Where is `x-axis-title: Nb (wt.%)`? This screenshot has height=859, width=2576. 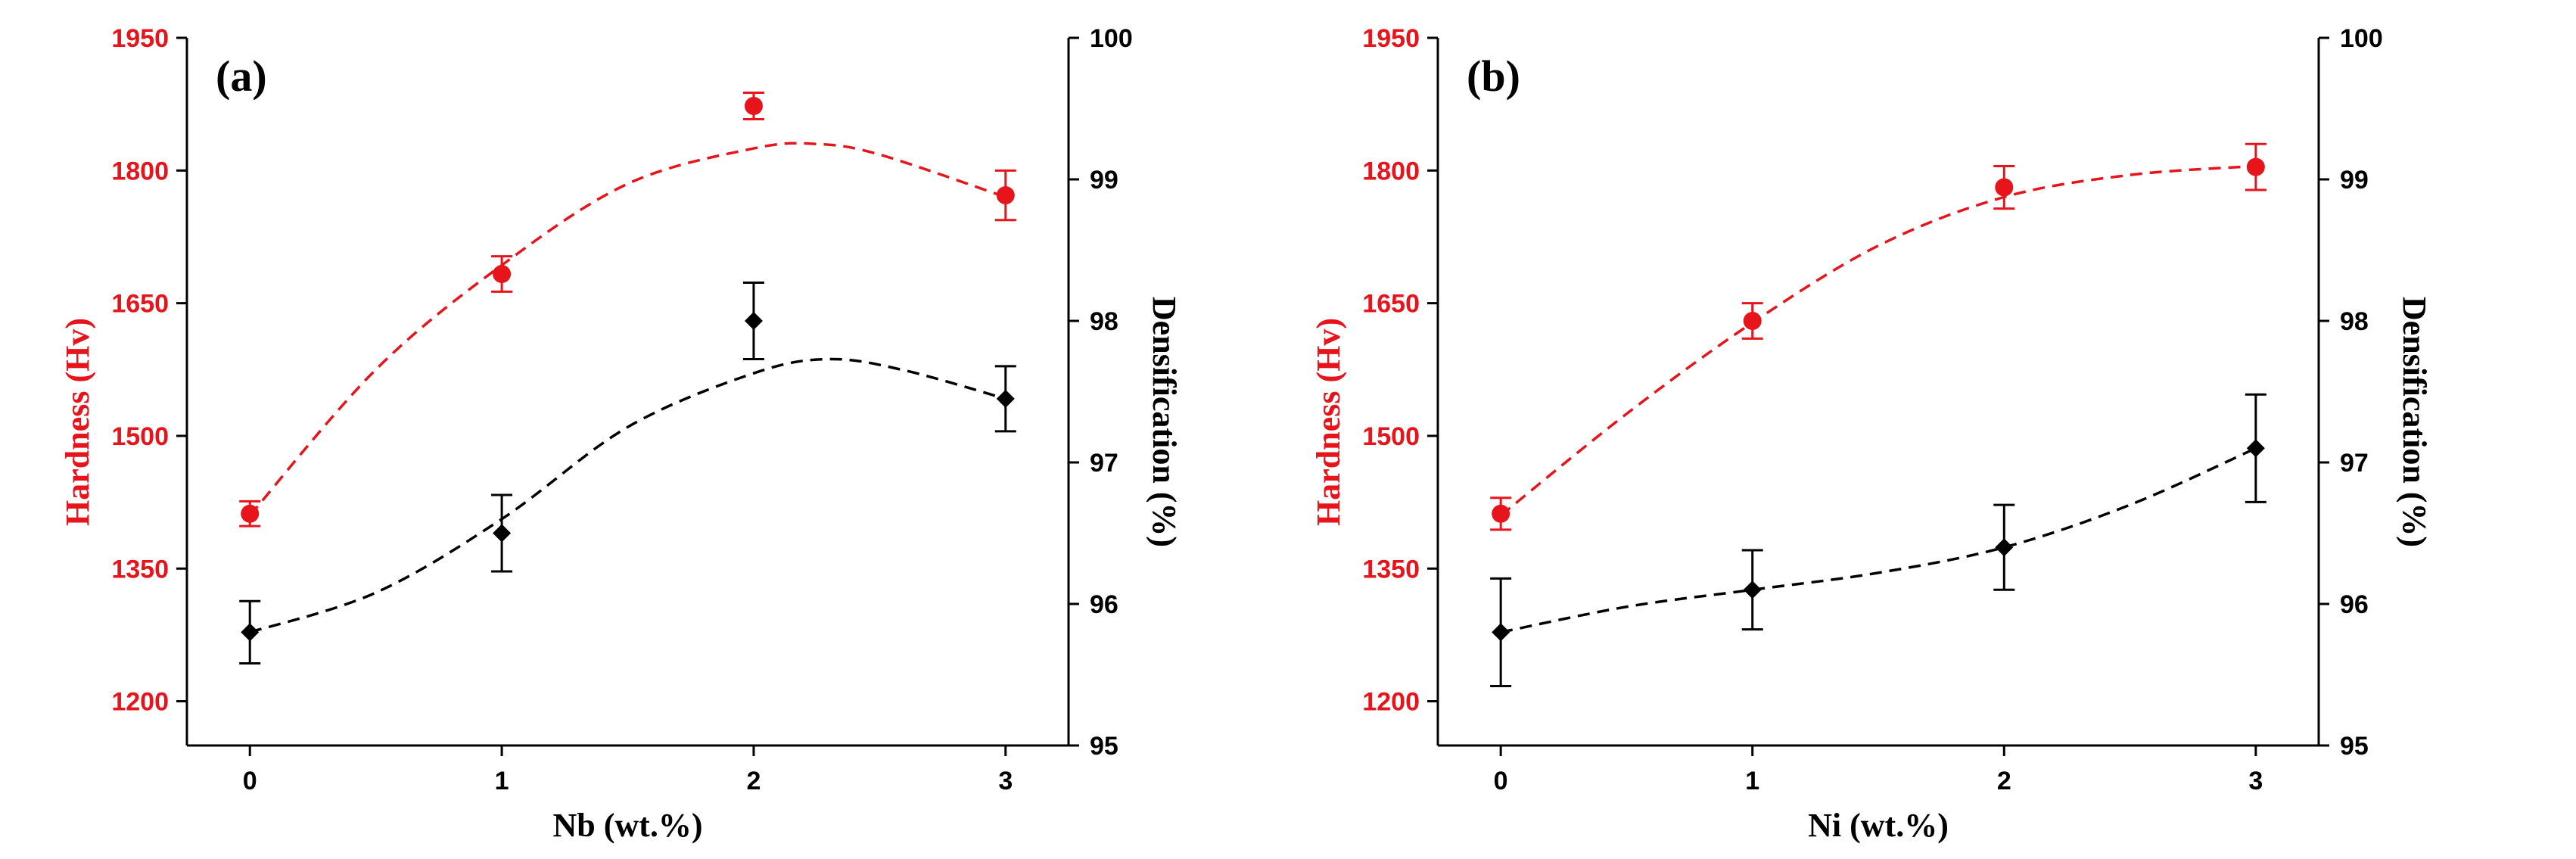
x-axis-title: Nb (wt.%) is located at coordinates (628, 825).